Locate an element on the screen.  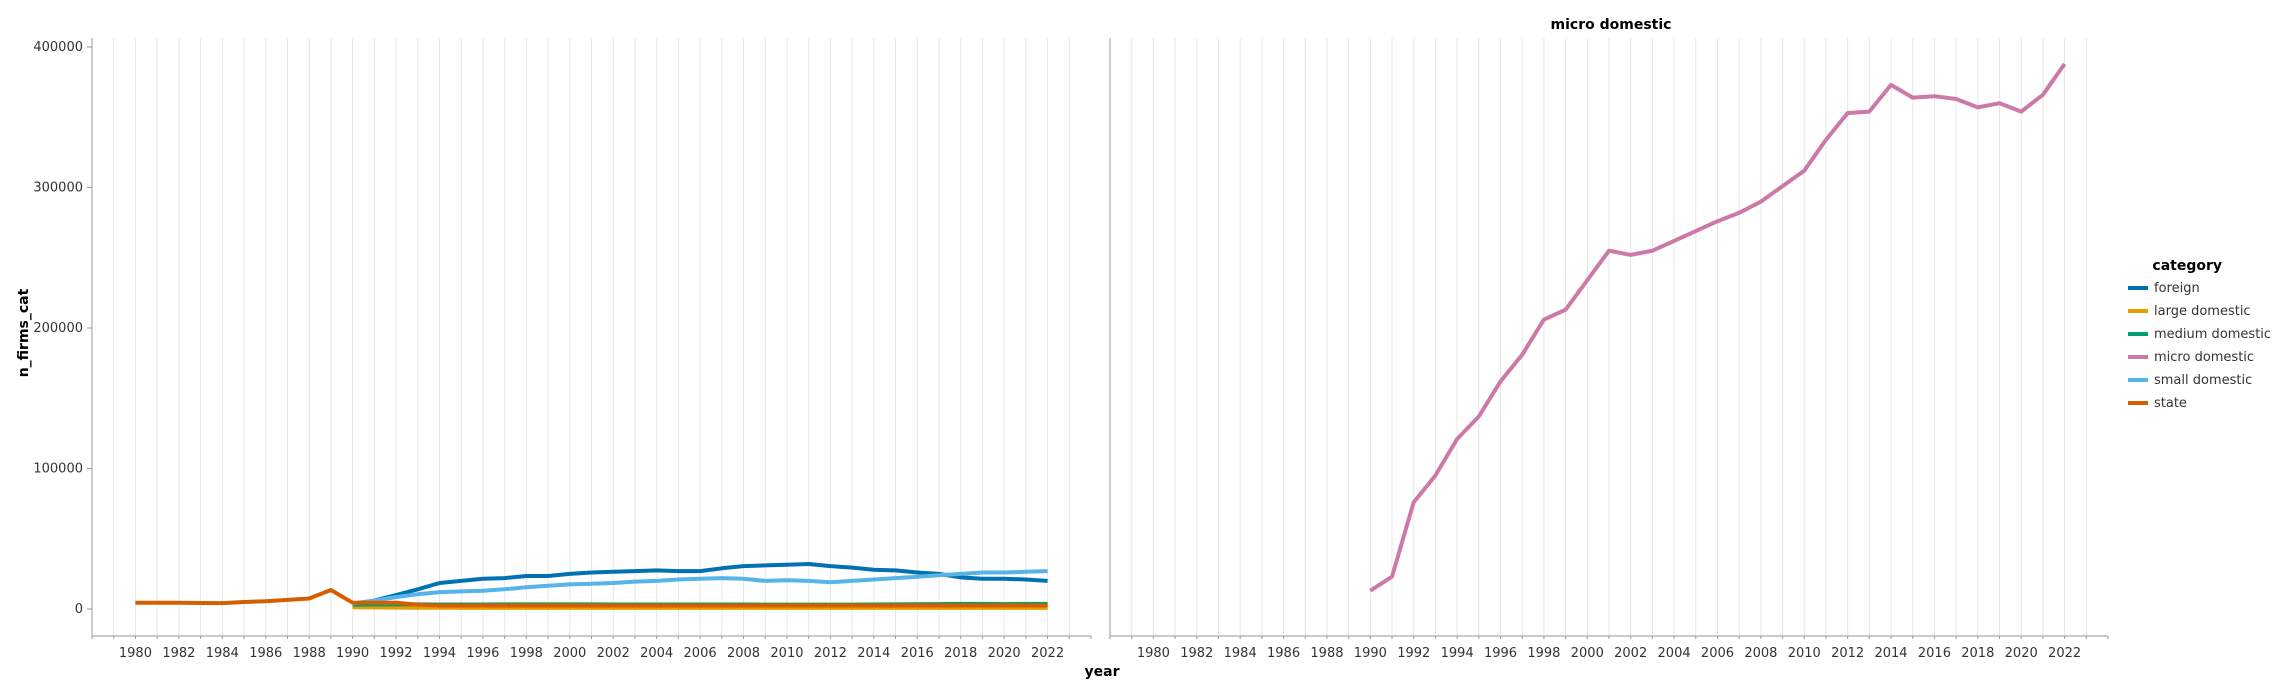
y-tick-label: 200000 is located at coordinates (58, 328).